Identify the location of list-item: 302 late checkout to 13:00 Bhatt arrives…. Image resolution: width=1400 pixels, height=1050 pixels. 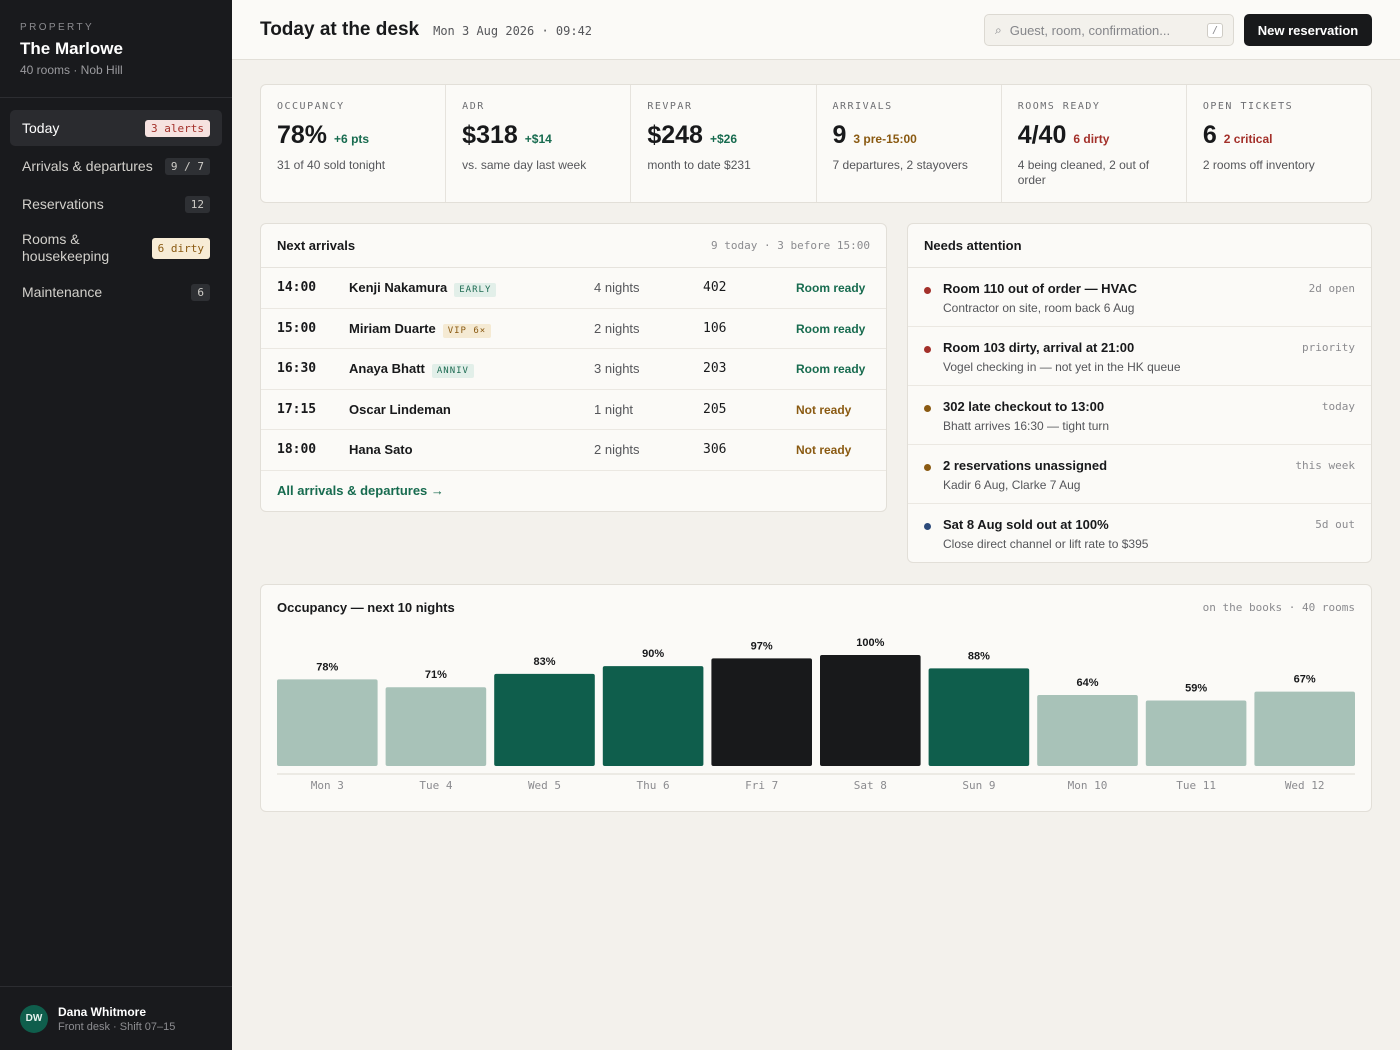
(1139, 415).